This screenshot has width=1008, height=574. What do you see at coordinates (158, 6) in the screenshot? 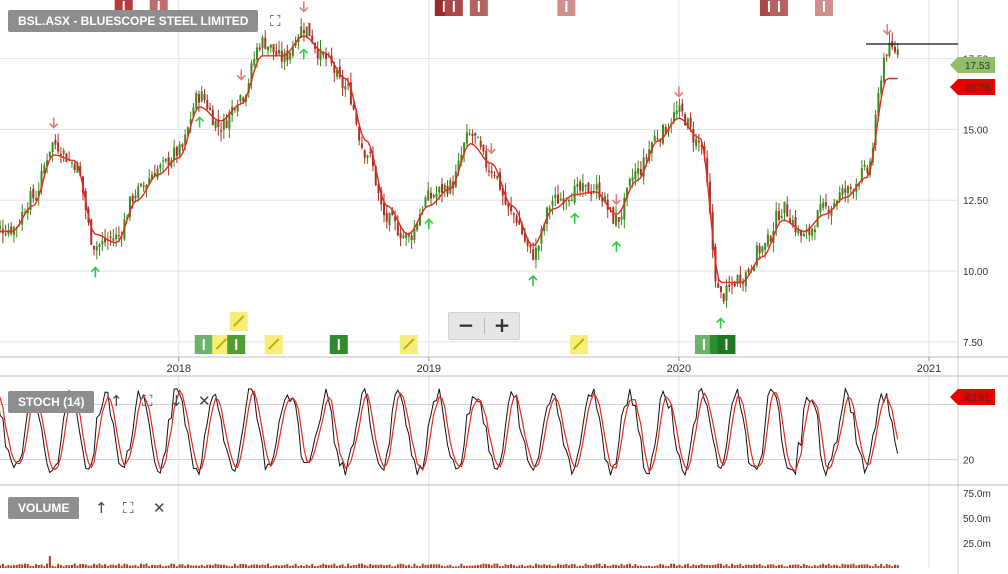
I see `event-marker-glyph` at bounding box center [158, 6].